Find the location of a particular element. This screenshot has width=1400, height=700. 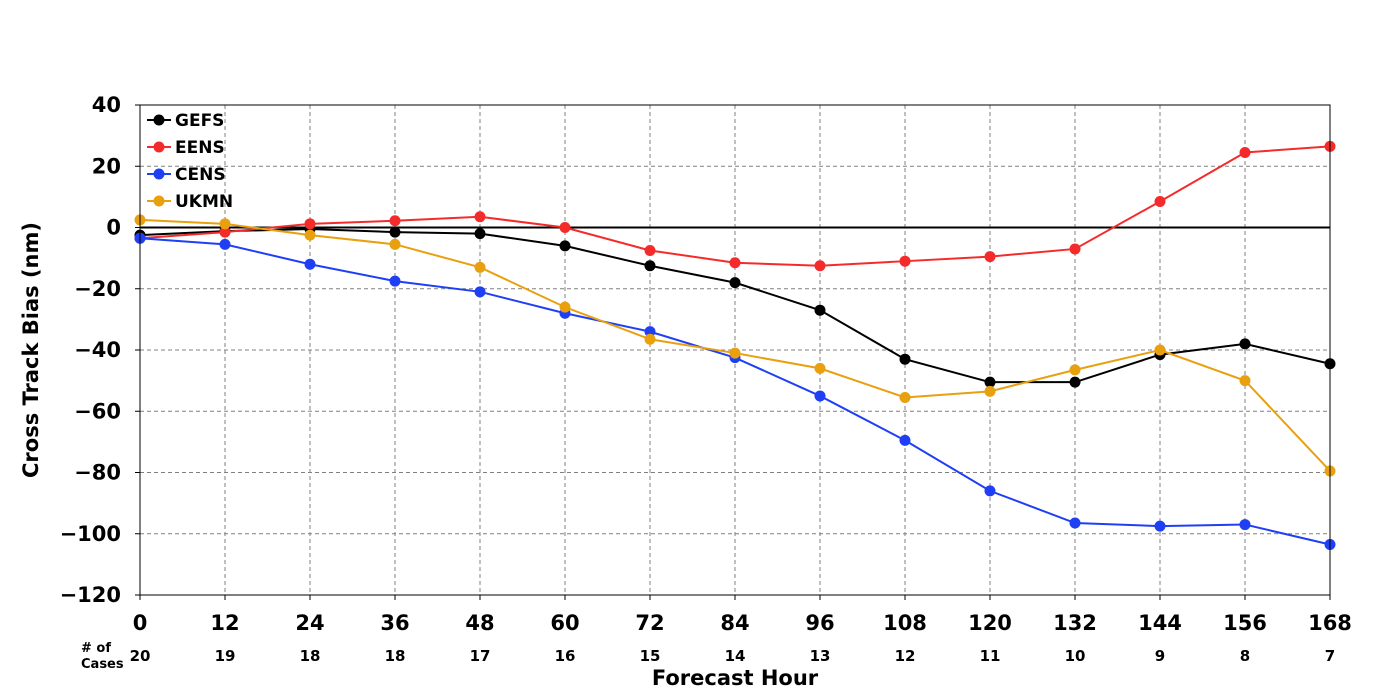

legend: GEFS EENS CENS UKMN is located at coordinates (190, 161).